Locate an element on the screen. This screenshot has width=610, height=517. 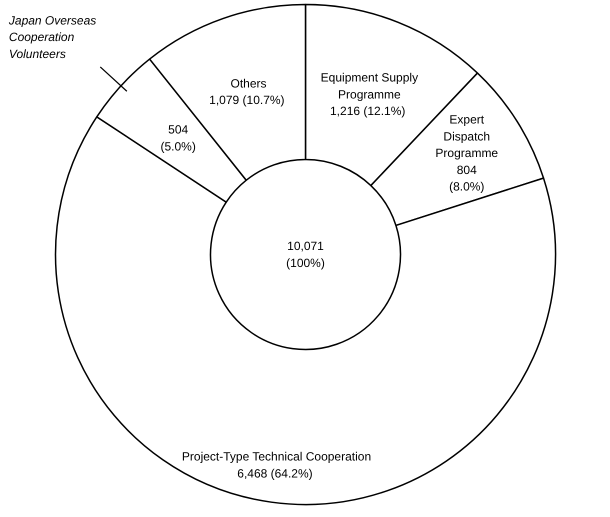
data-label: 1,079 (10.7%) is located at coordinates (247, 100).